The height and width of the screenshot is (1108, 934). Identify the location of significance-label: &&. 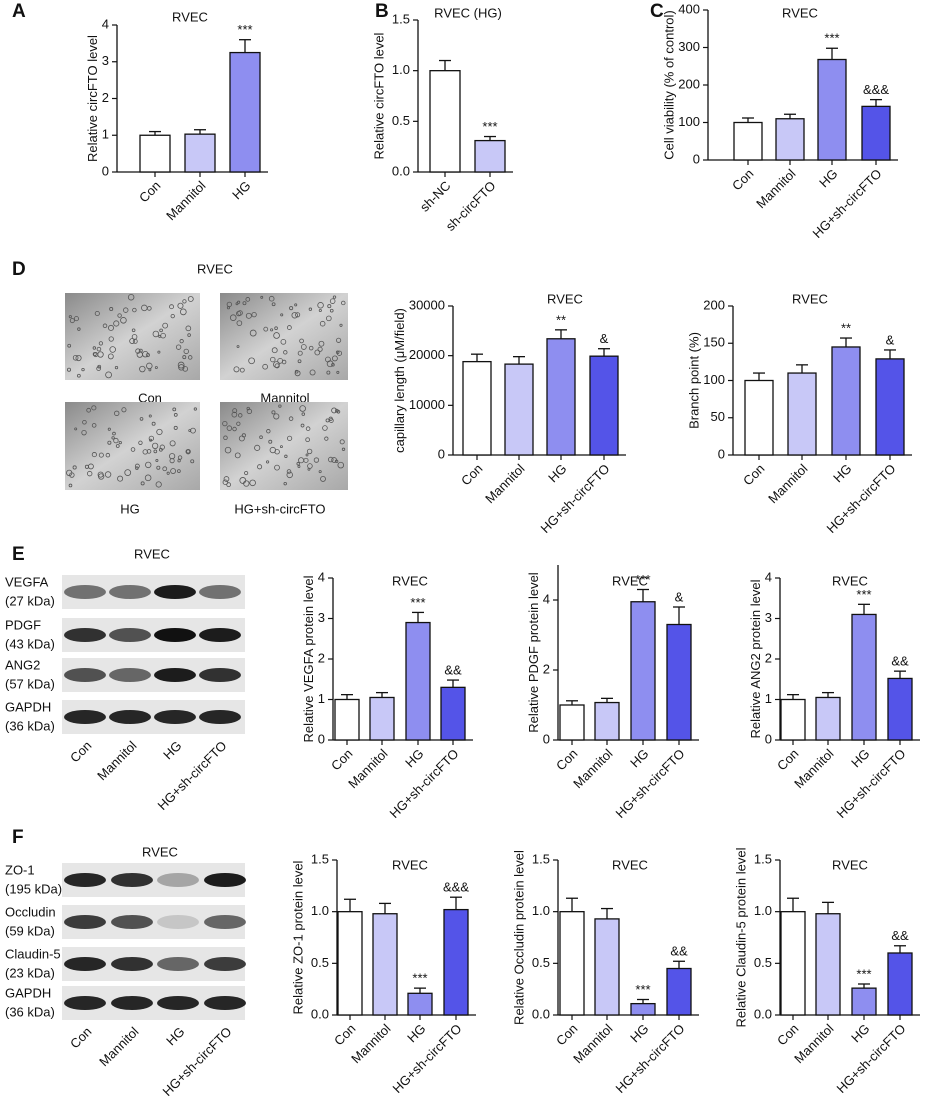
(900, 661).